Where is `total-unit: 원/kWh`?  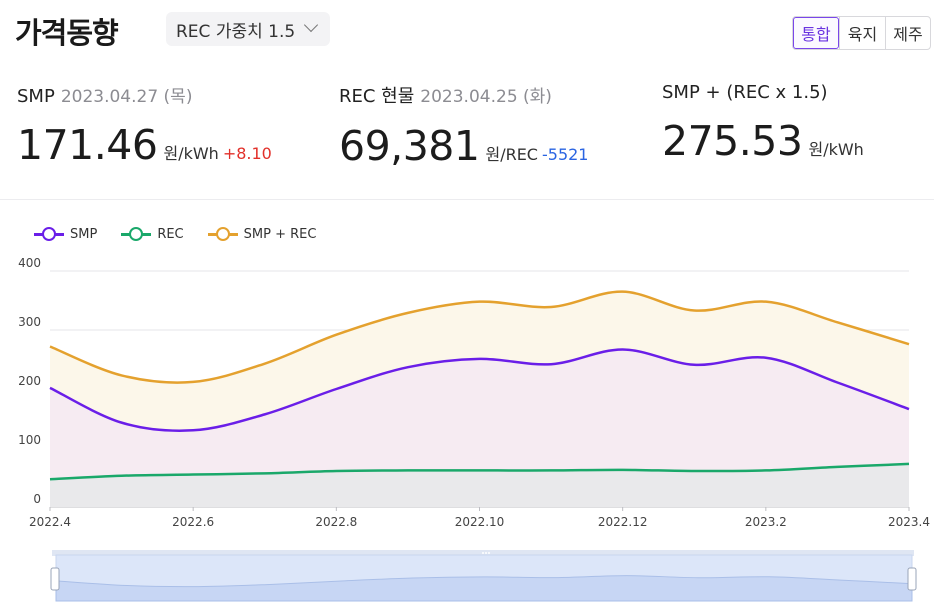
total-unit: 원/kWh is located at coordinates (836, 149).